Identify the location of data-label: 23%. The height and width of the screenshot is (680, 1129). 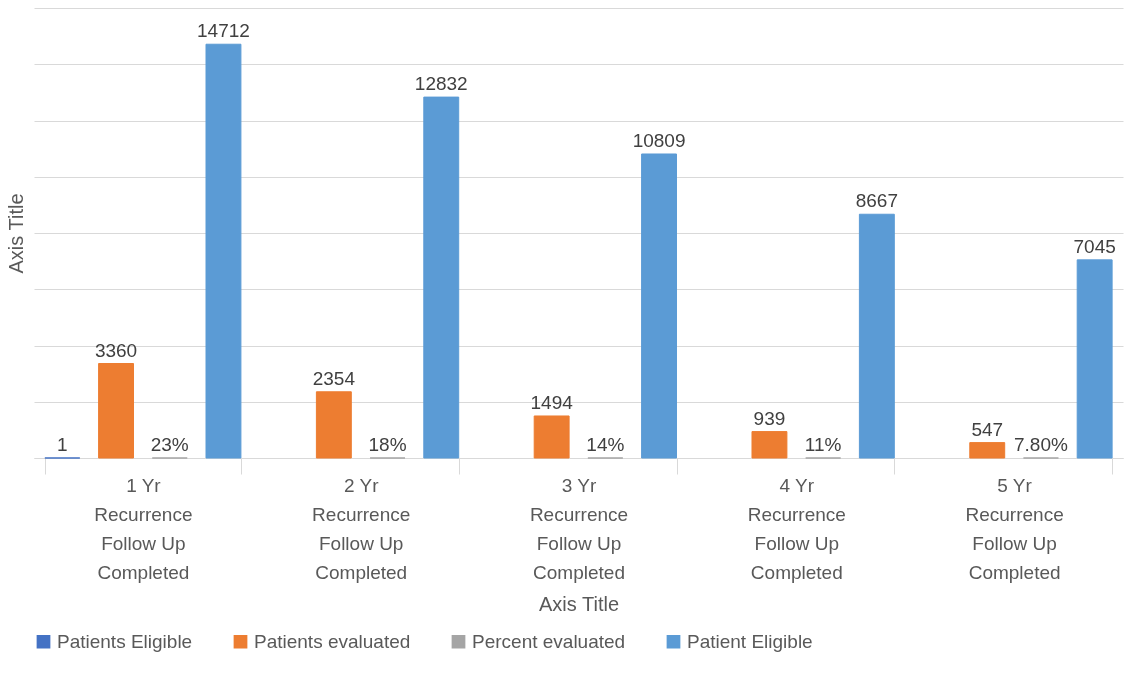
(169, 444).